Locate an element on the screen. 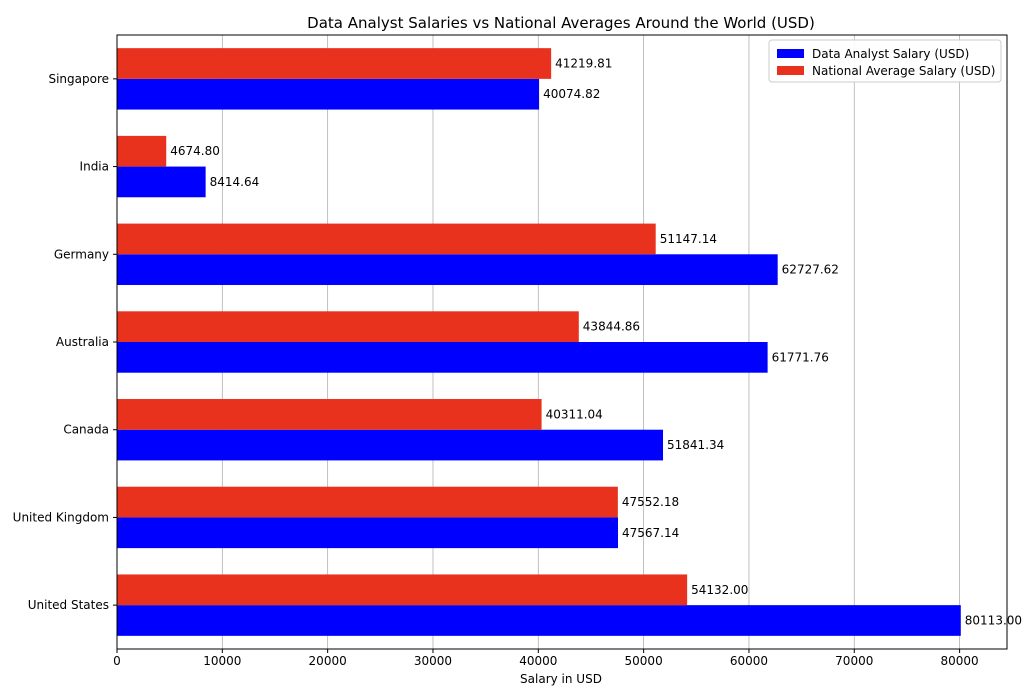 The width and height of the screenshot is (1036, 694). bar-value-label: 4674.80 is located at coordinates (195, 151).